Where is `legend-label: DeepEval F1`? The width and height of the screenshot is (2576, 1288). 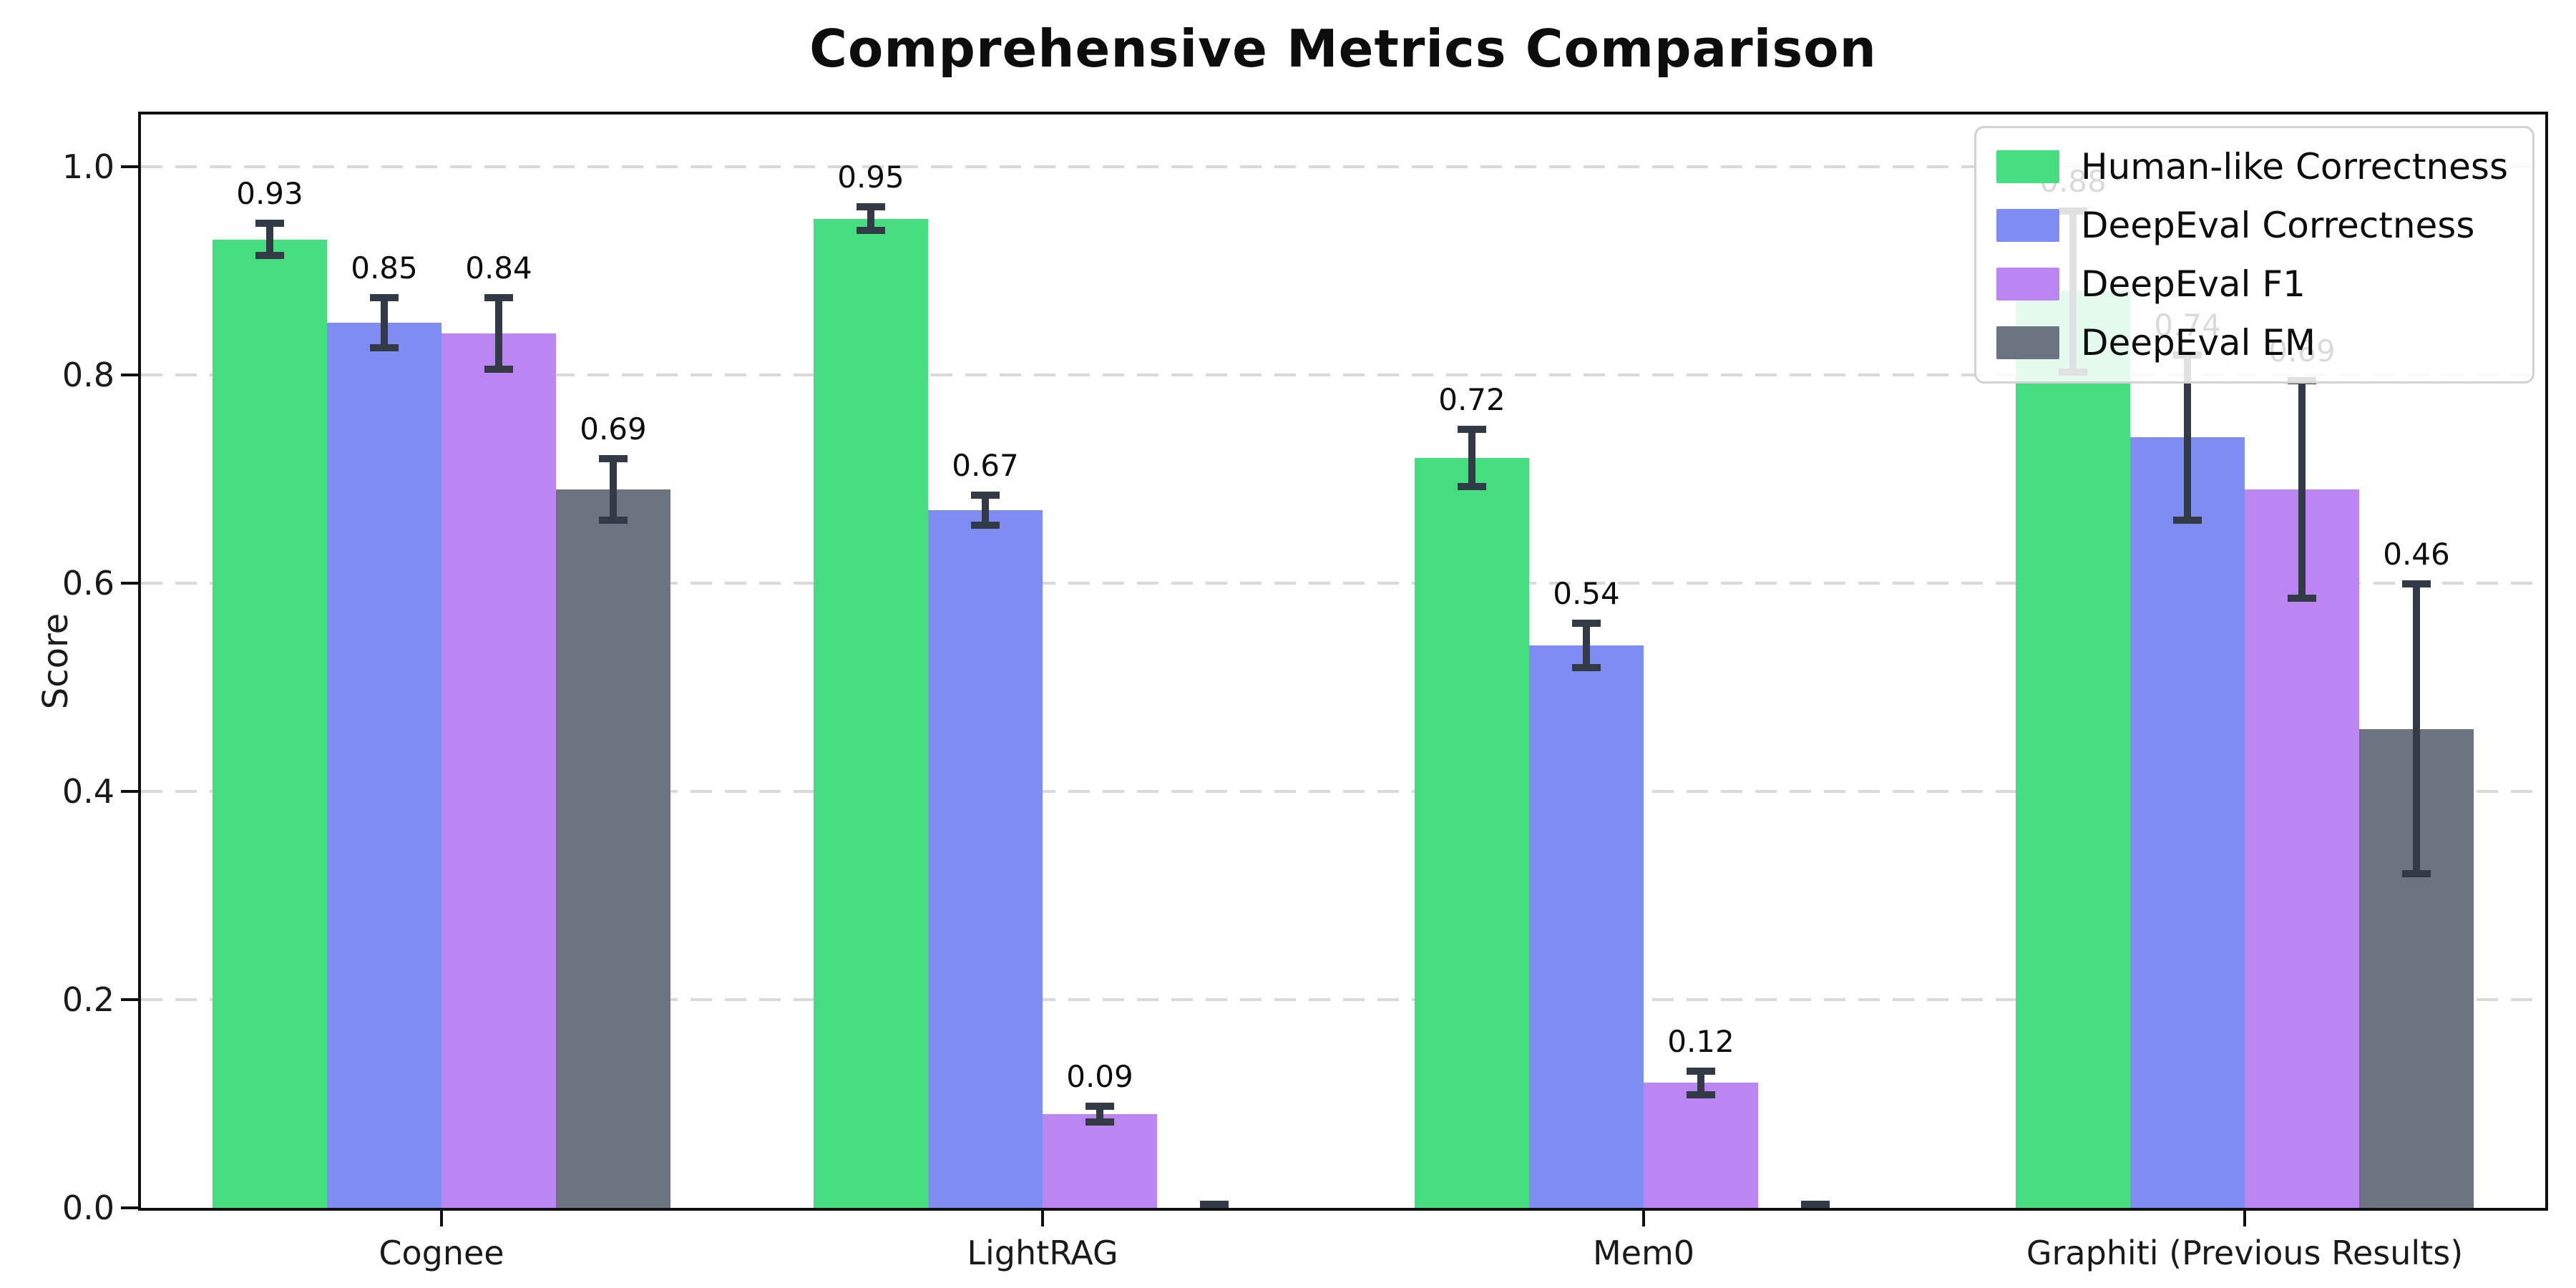
legend-label: DeepEval F1 is located at coordinates (2193, 284).